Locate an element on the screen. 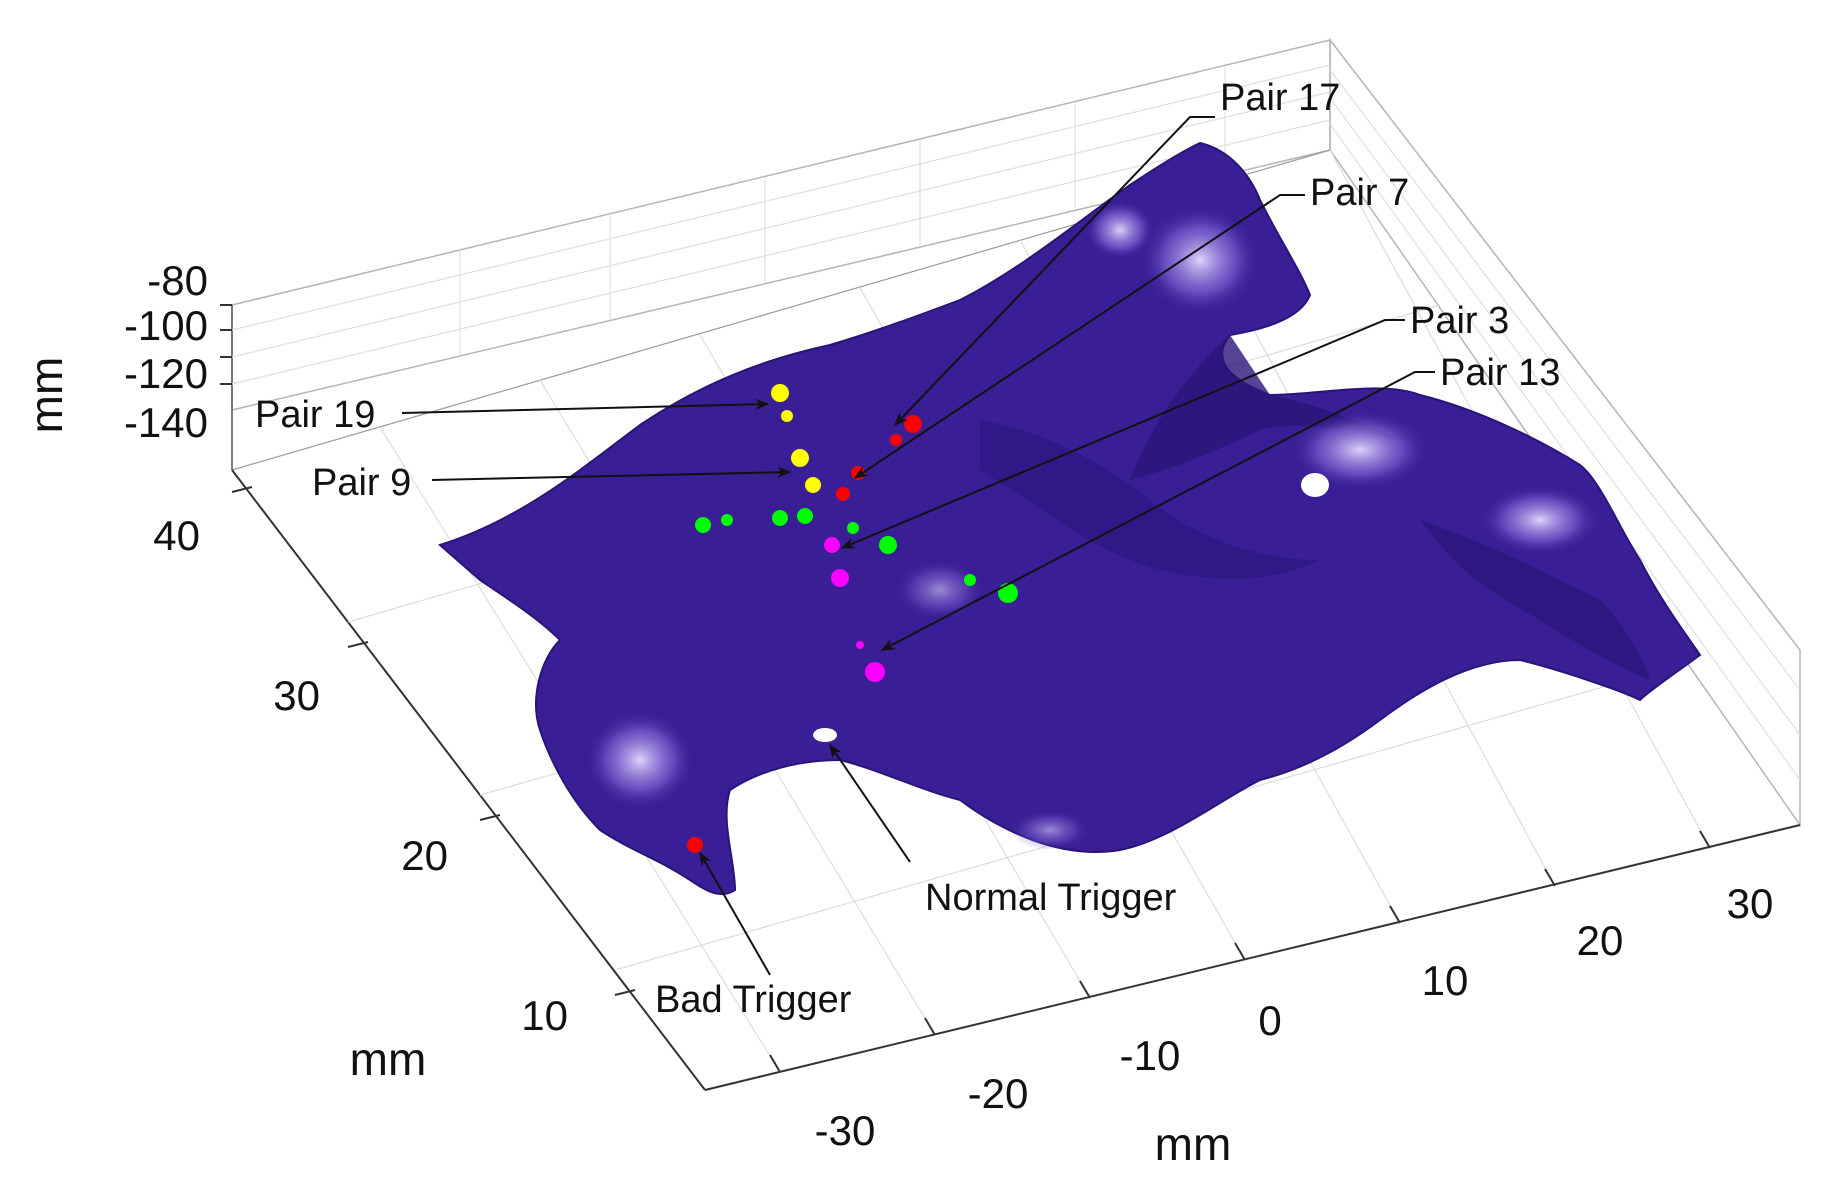 This screenshot has height=1195, width=1827. floor-front-edge is located at coordinates (1252, 957).